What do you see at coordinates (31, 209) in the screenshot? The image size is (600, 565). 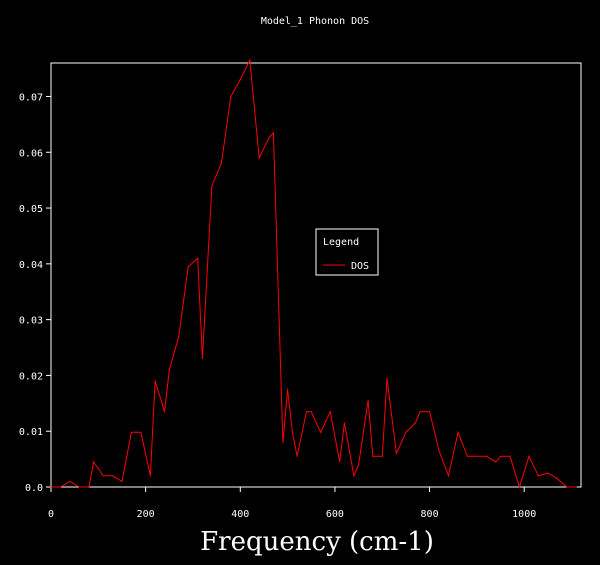 I see `y-tick-label: 0.05` at bounding box center [31, 209].